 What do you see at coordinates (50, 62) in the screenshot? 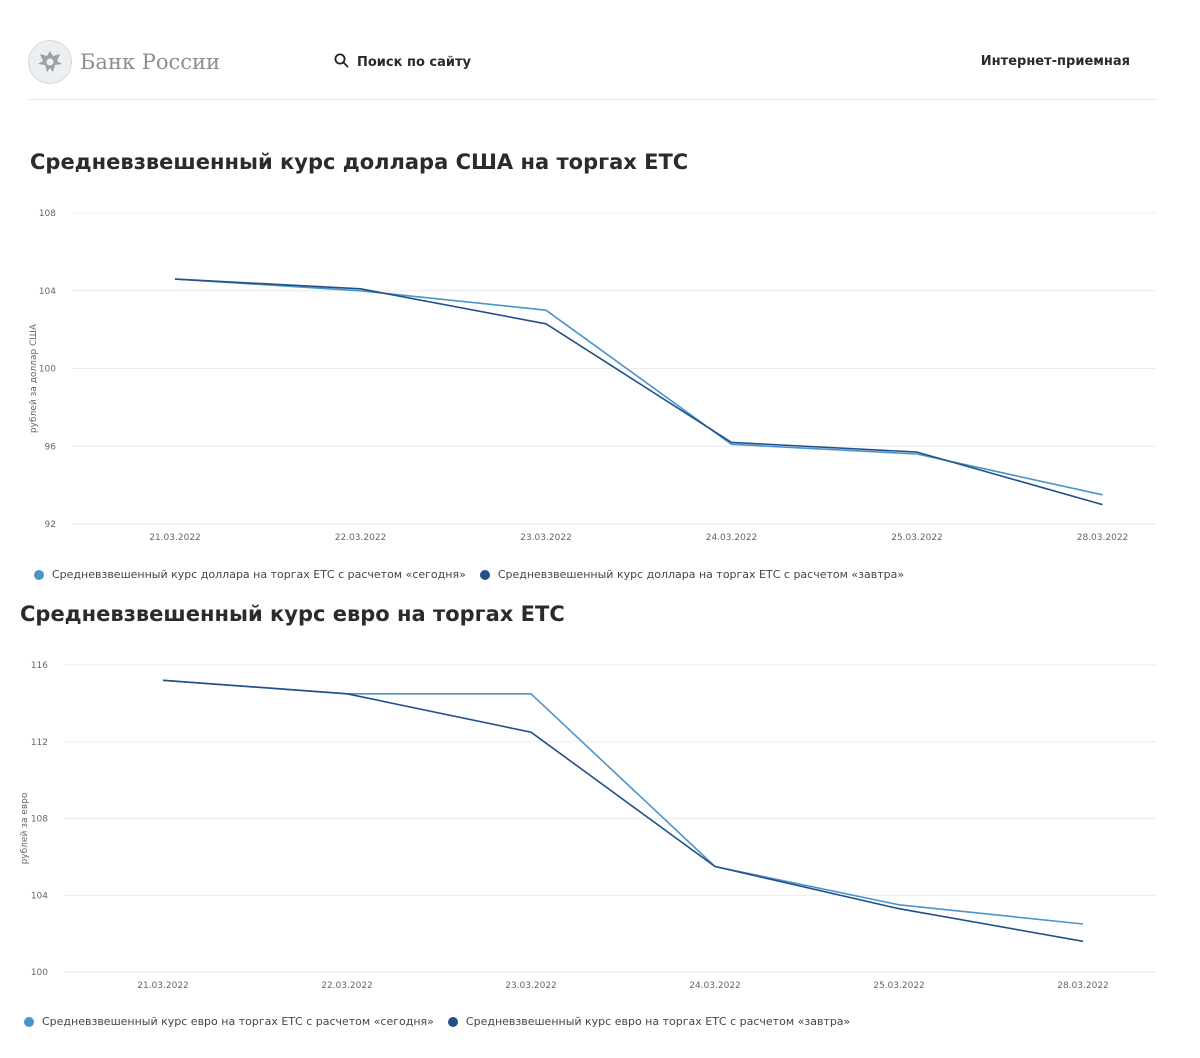
I see `double-eagle-emblem-icon` at bounding box center [50, 62].